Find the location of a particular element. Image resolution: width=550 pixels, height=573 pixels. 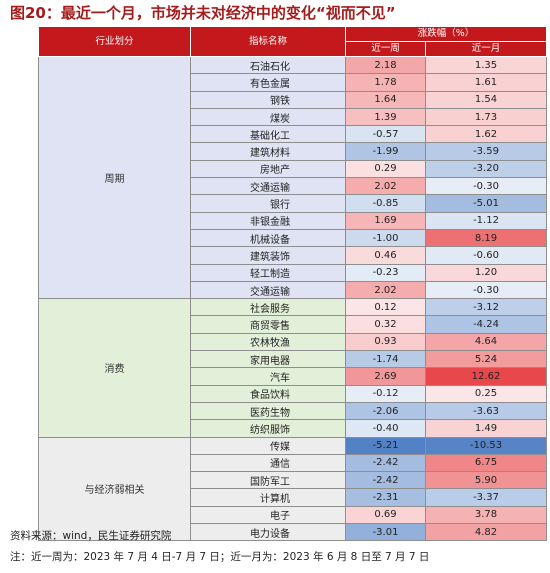

header-subrow: 近一周 近一月 is located at coordinates (293, 49).